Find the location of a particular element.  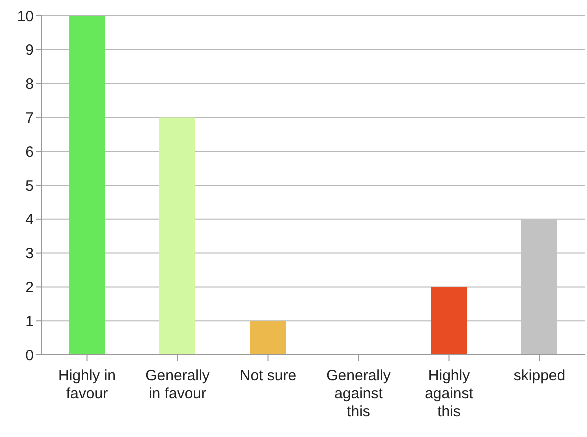

y-tick-label: 0 is located at coordinates (30, 355).